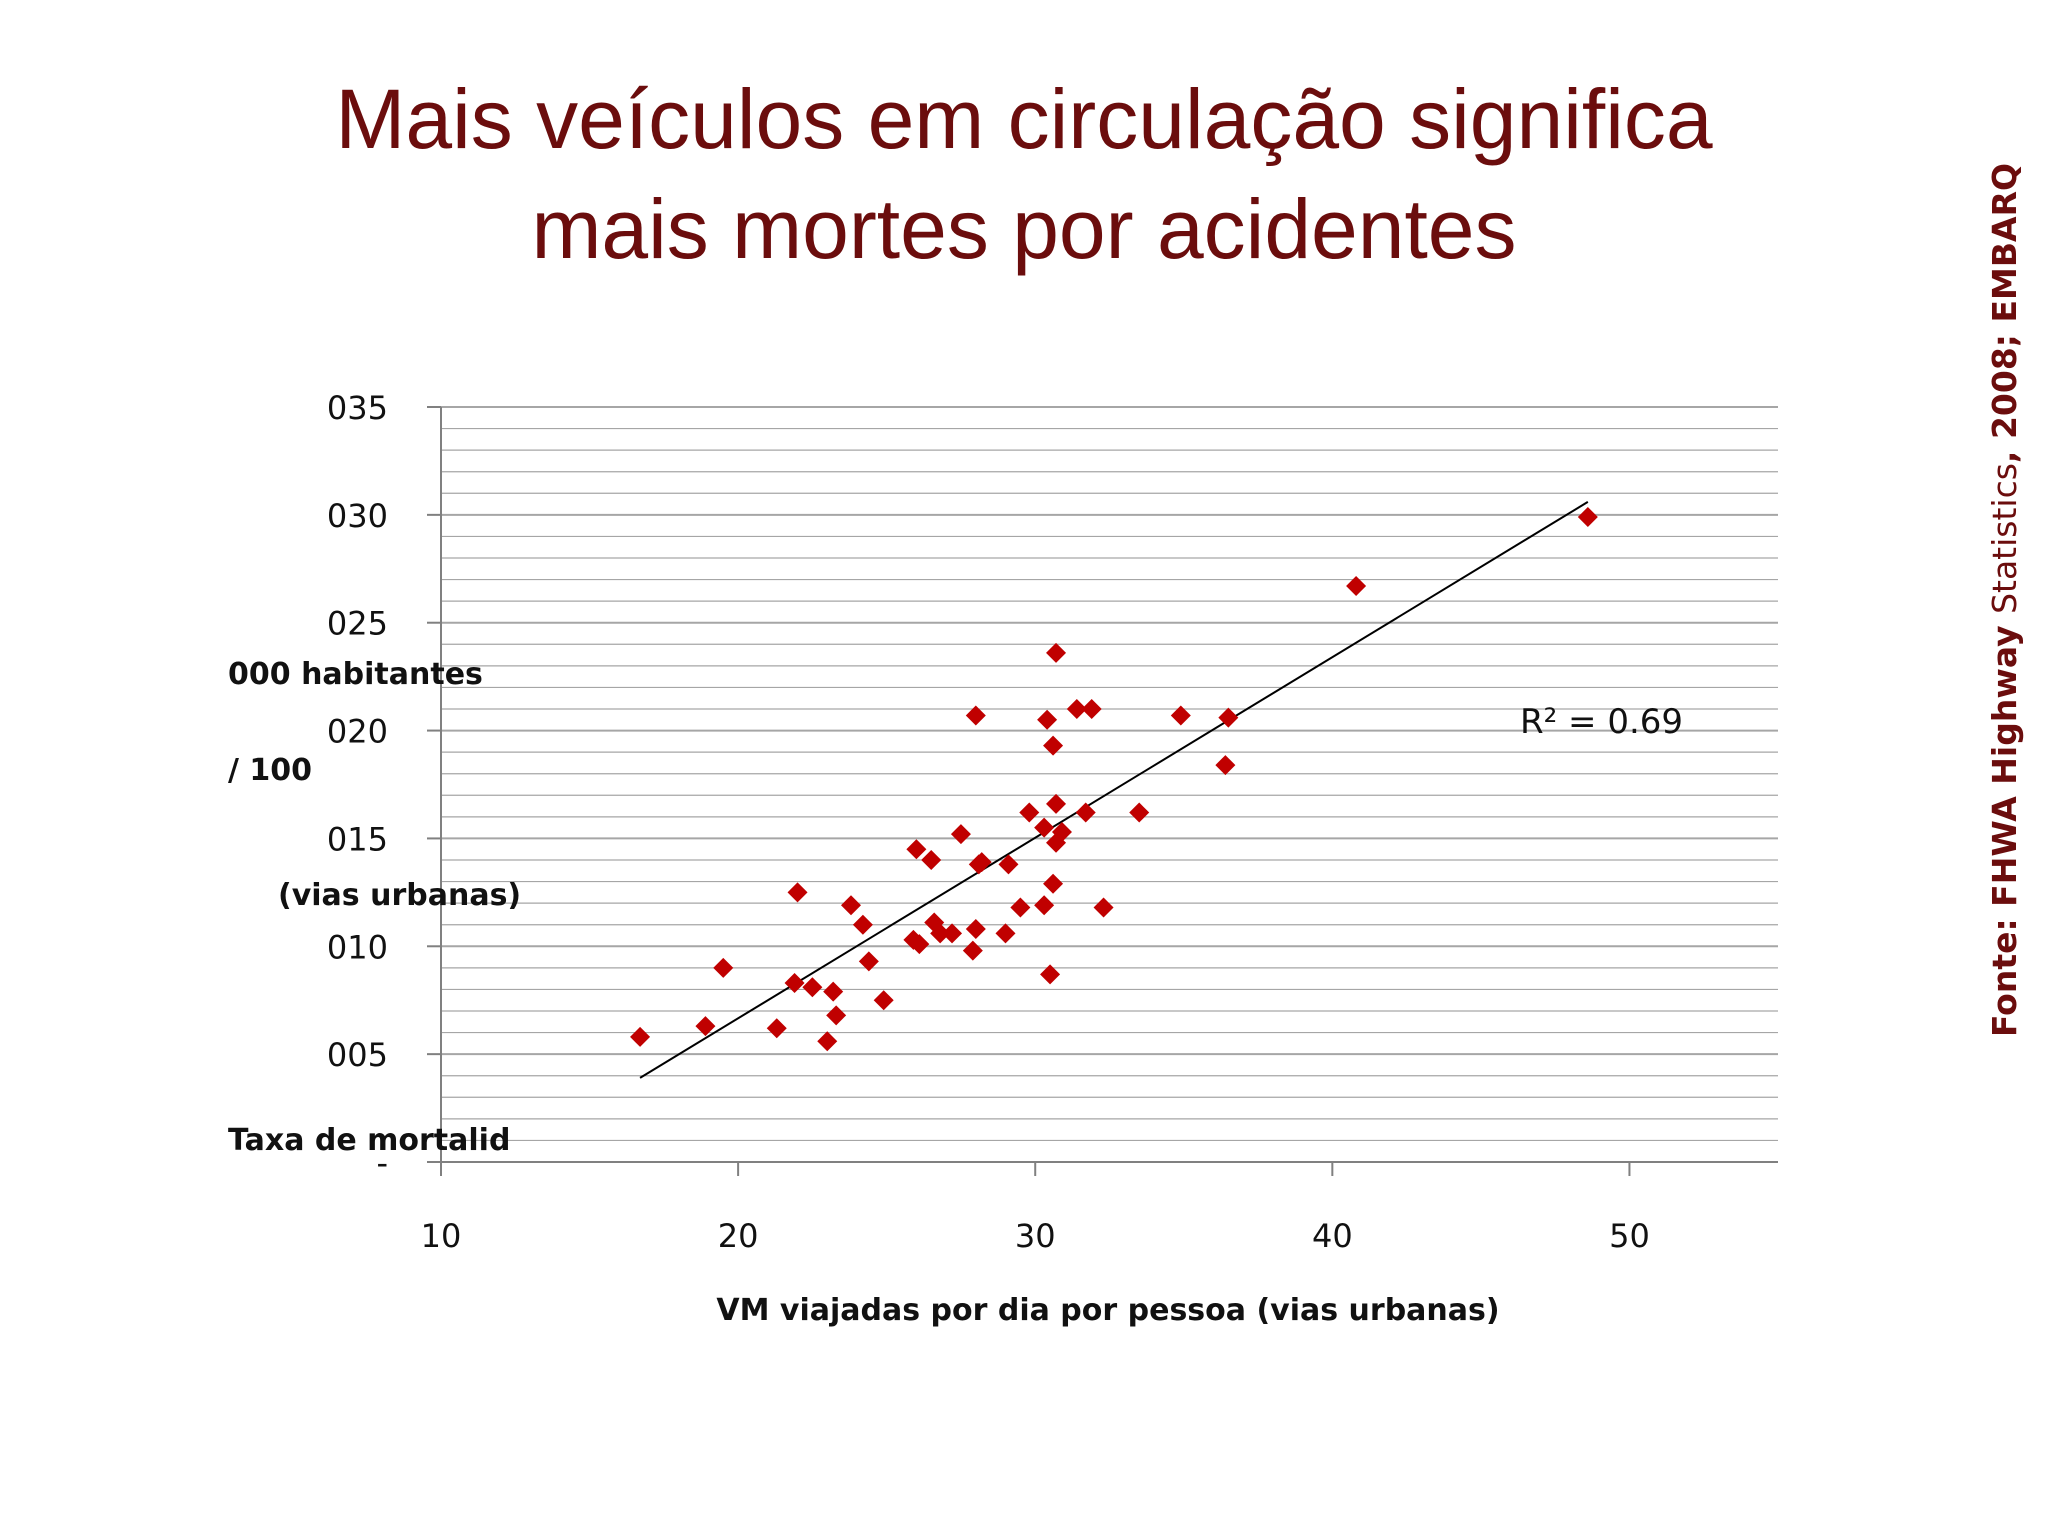 The image size is (2048, 1536). I want to click on x-axis-tick-labels: 10 20 30 40 50, so click(1035, 1236).